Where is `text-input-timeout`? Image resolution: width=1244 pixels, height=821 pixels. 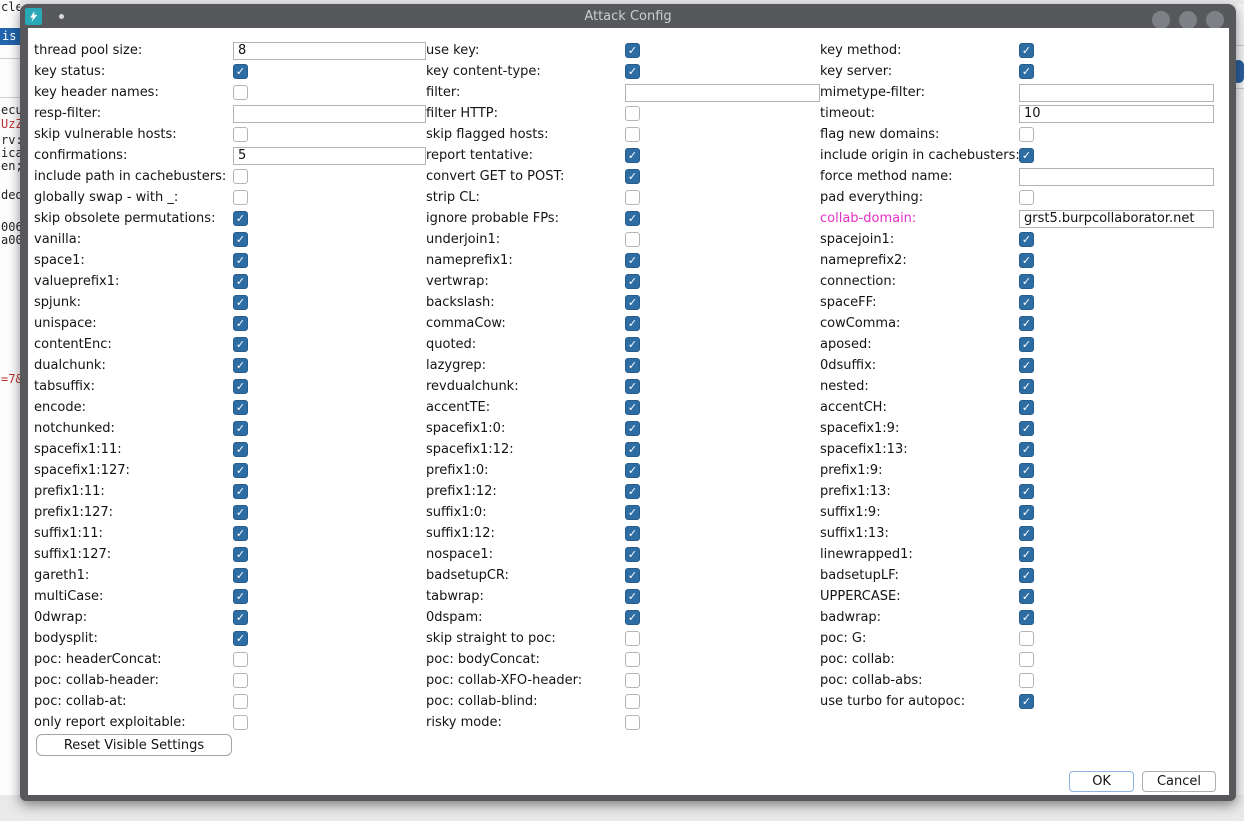 text-input-timeout is located at coordinates (1116, 113).